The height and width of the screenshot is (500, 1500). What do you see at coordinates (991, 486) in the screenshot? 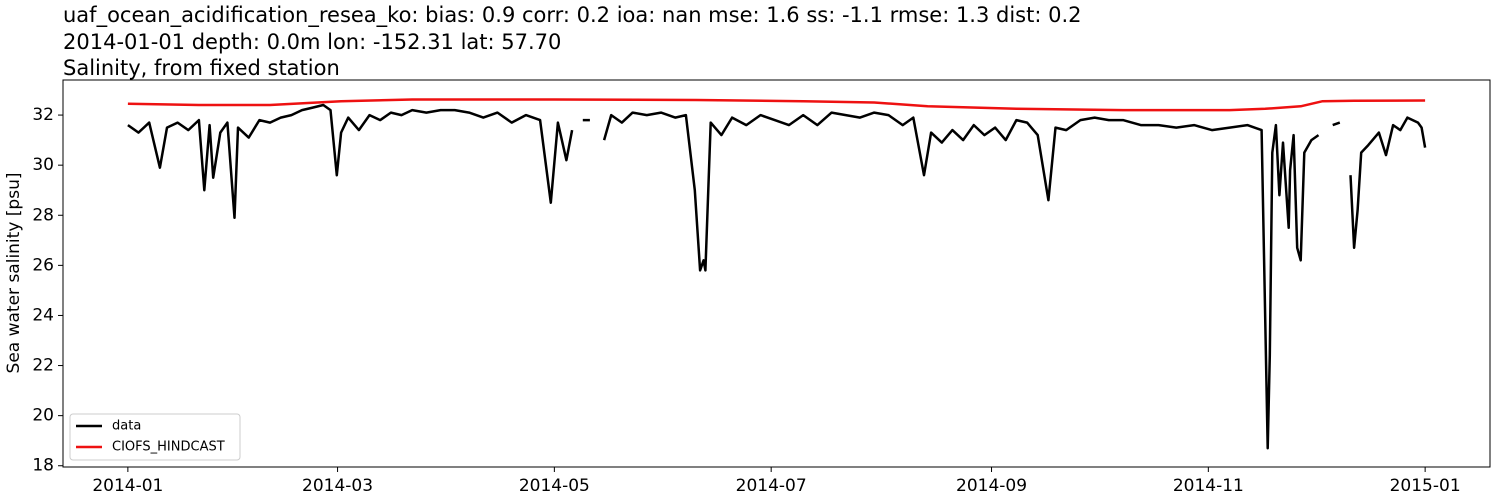
I see `x-tick-label: 2014-09` at bounding box center [991, 486].